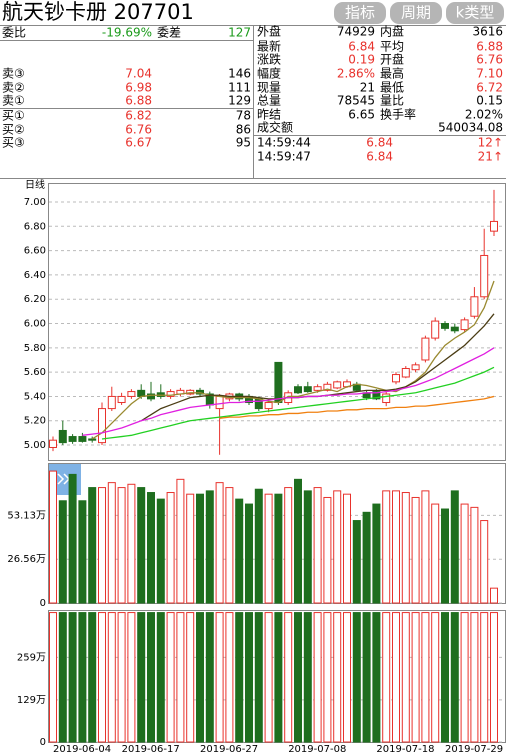 The width and height of the screenshot is (506, 756). I want to click on ktype-button: k类型, so click(475, 13).